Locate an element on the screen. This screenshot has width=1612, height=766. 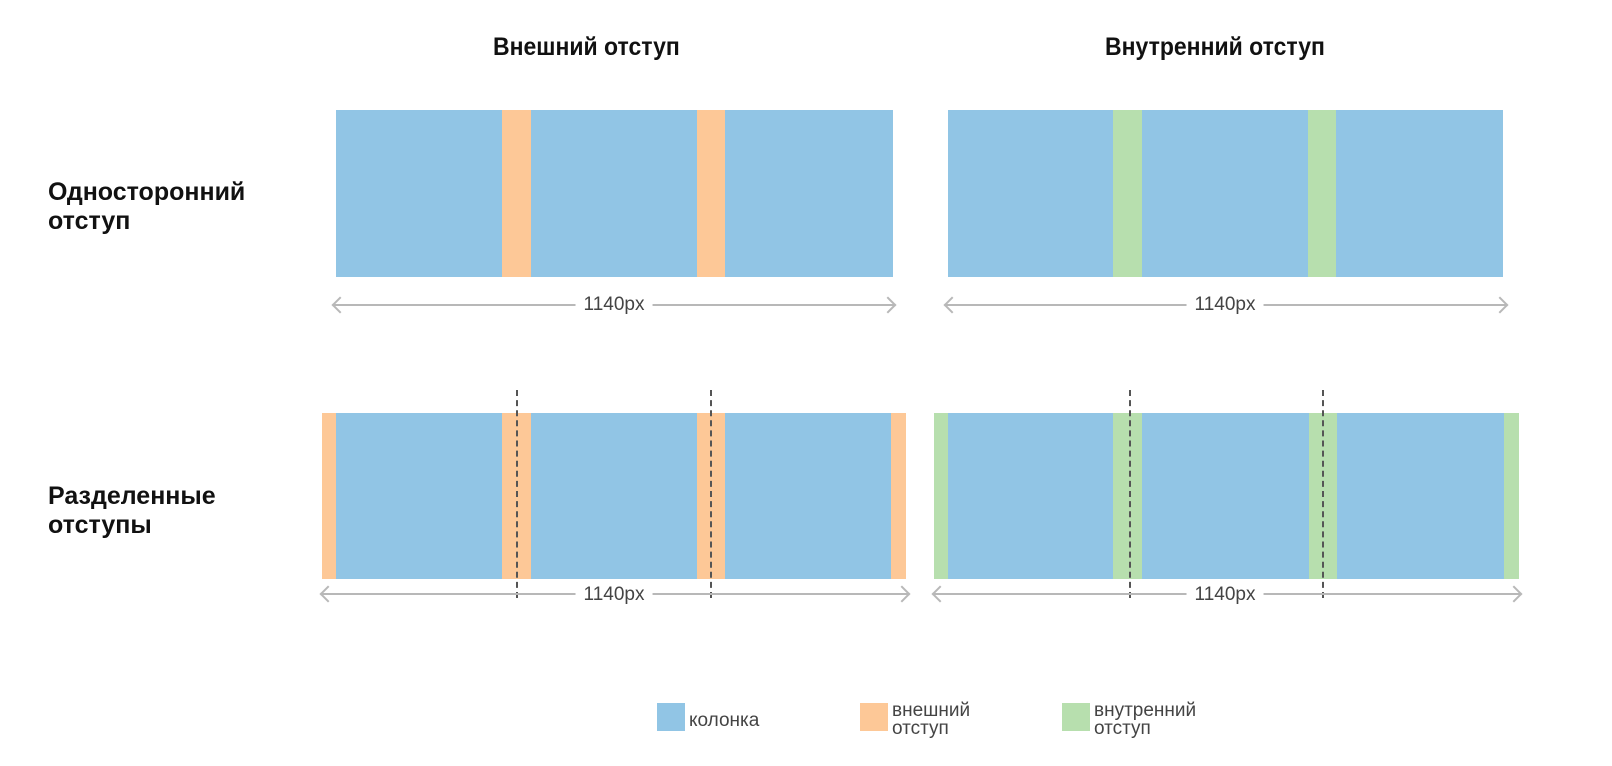
legend-label-inner: внутренний отступ is located at coordinates (1145, 719).